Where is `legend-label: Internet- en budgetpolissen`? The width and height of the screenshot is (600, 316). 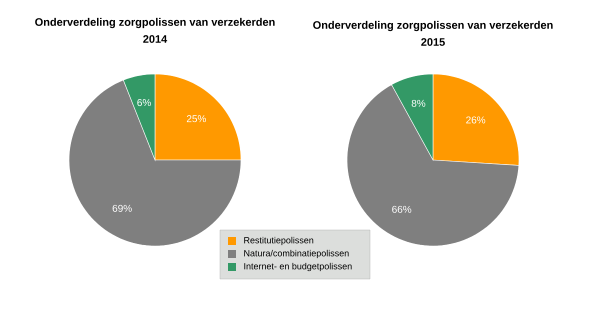 legend-label: Internet- en budgetpolissen is located at coordinates (298, 267).